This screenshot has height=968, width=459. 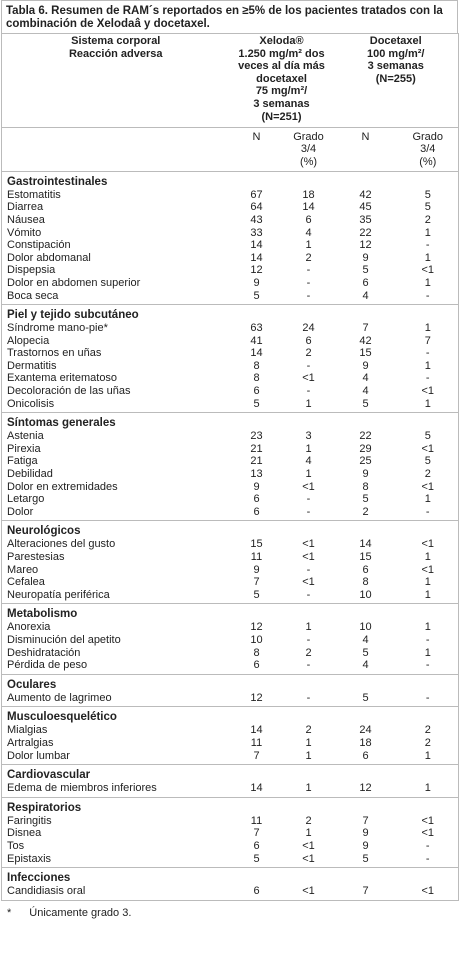 I want to click on value-cell: 4, so click(x=365, y=378).